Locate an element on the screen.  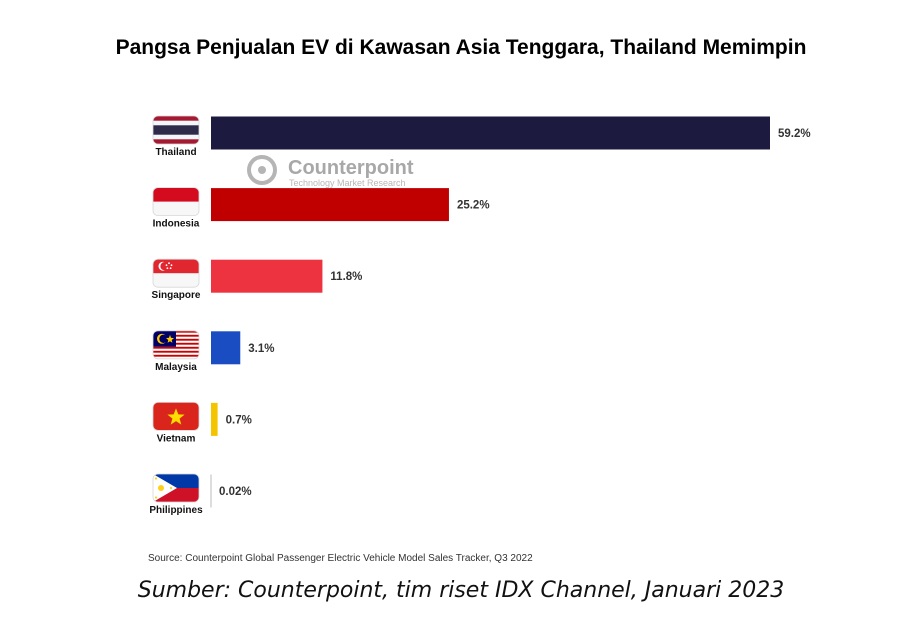
category-label: Indonesia is located at coordinates (176, 224).